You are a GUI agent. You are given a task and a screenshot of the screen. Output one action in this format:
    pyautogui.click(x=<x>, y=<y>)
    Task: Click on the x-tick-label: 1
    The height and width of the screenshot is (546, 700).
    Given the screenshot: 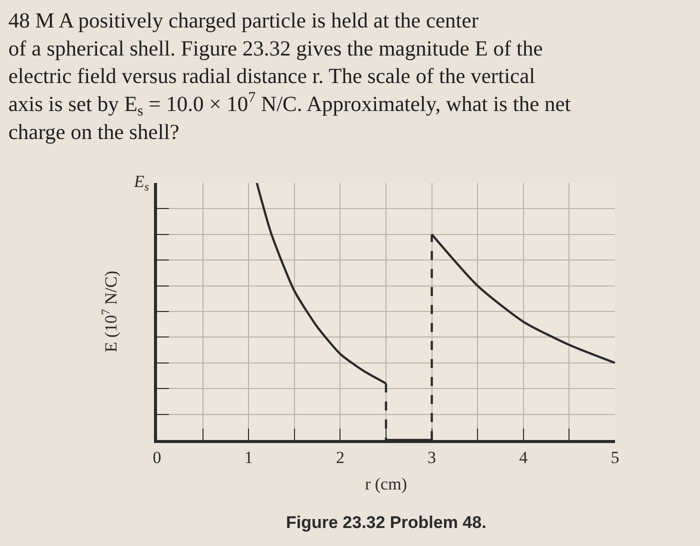 What is the action you would take?
    pyautogui.click(x=248, y=458)
    